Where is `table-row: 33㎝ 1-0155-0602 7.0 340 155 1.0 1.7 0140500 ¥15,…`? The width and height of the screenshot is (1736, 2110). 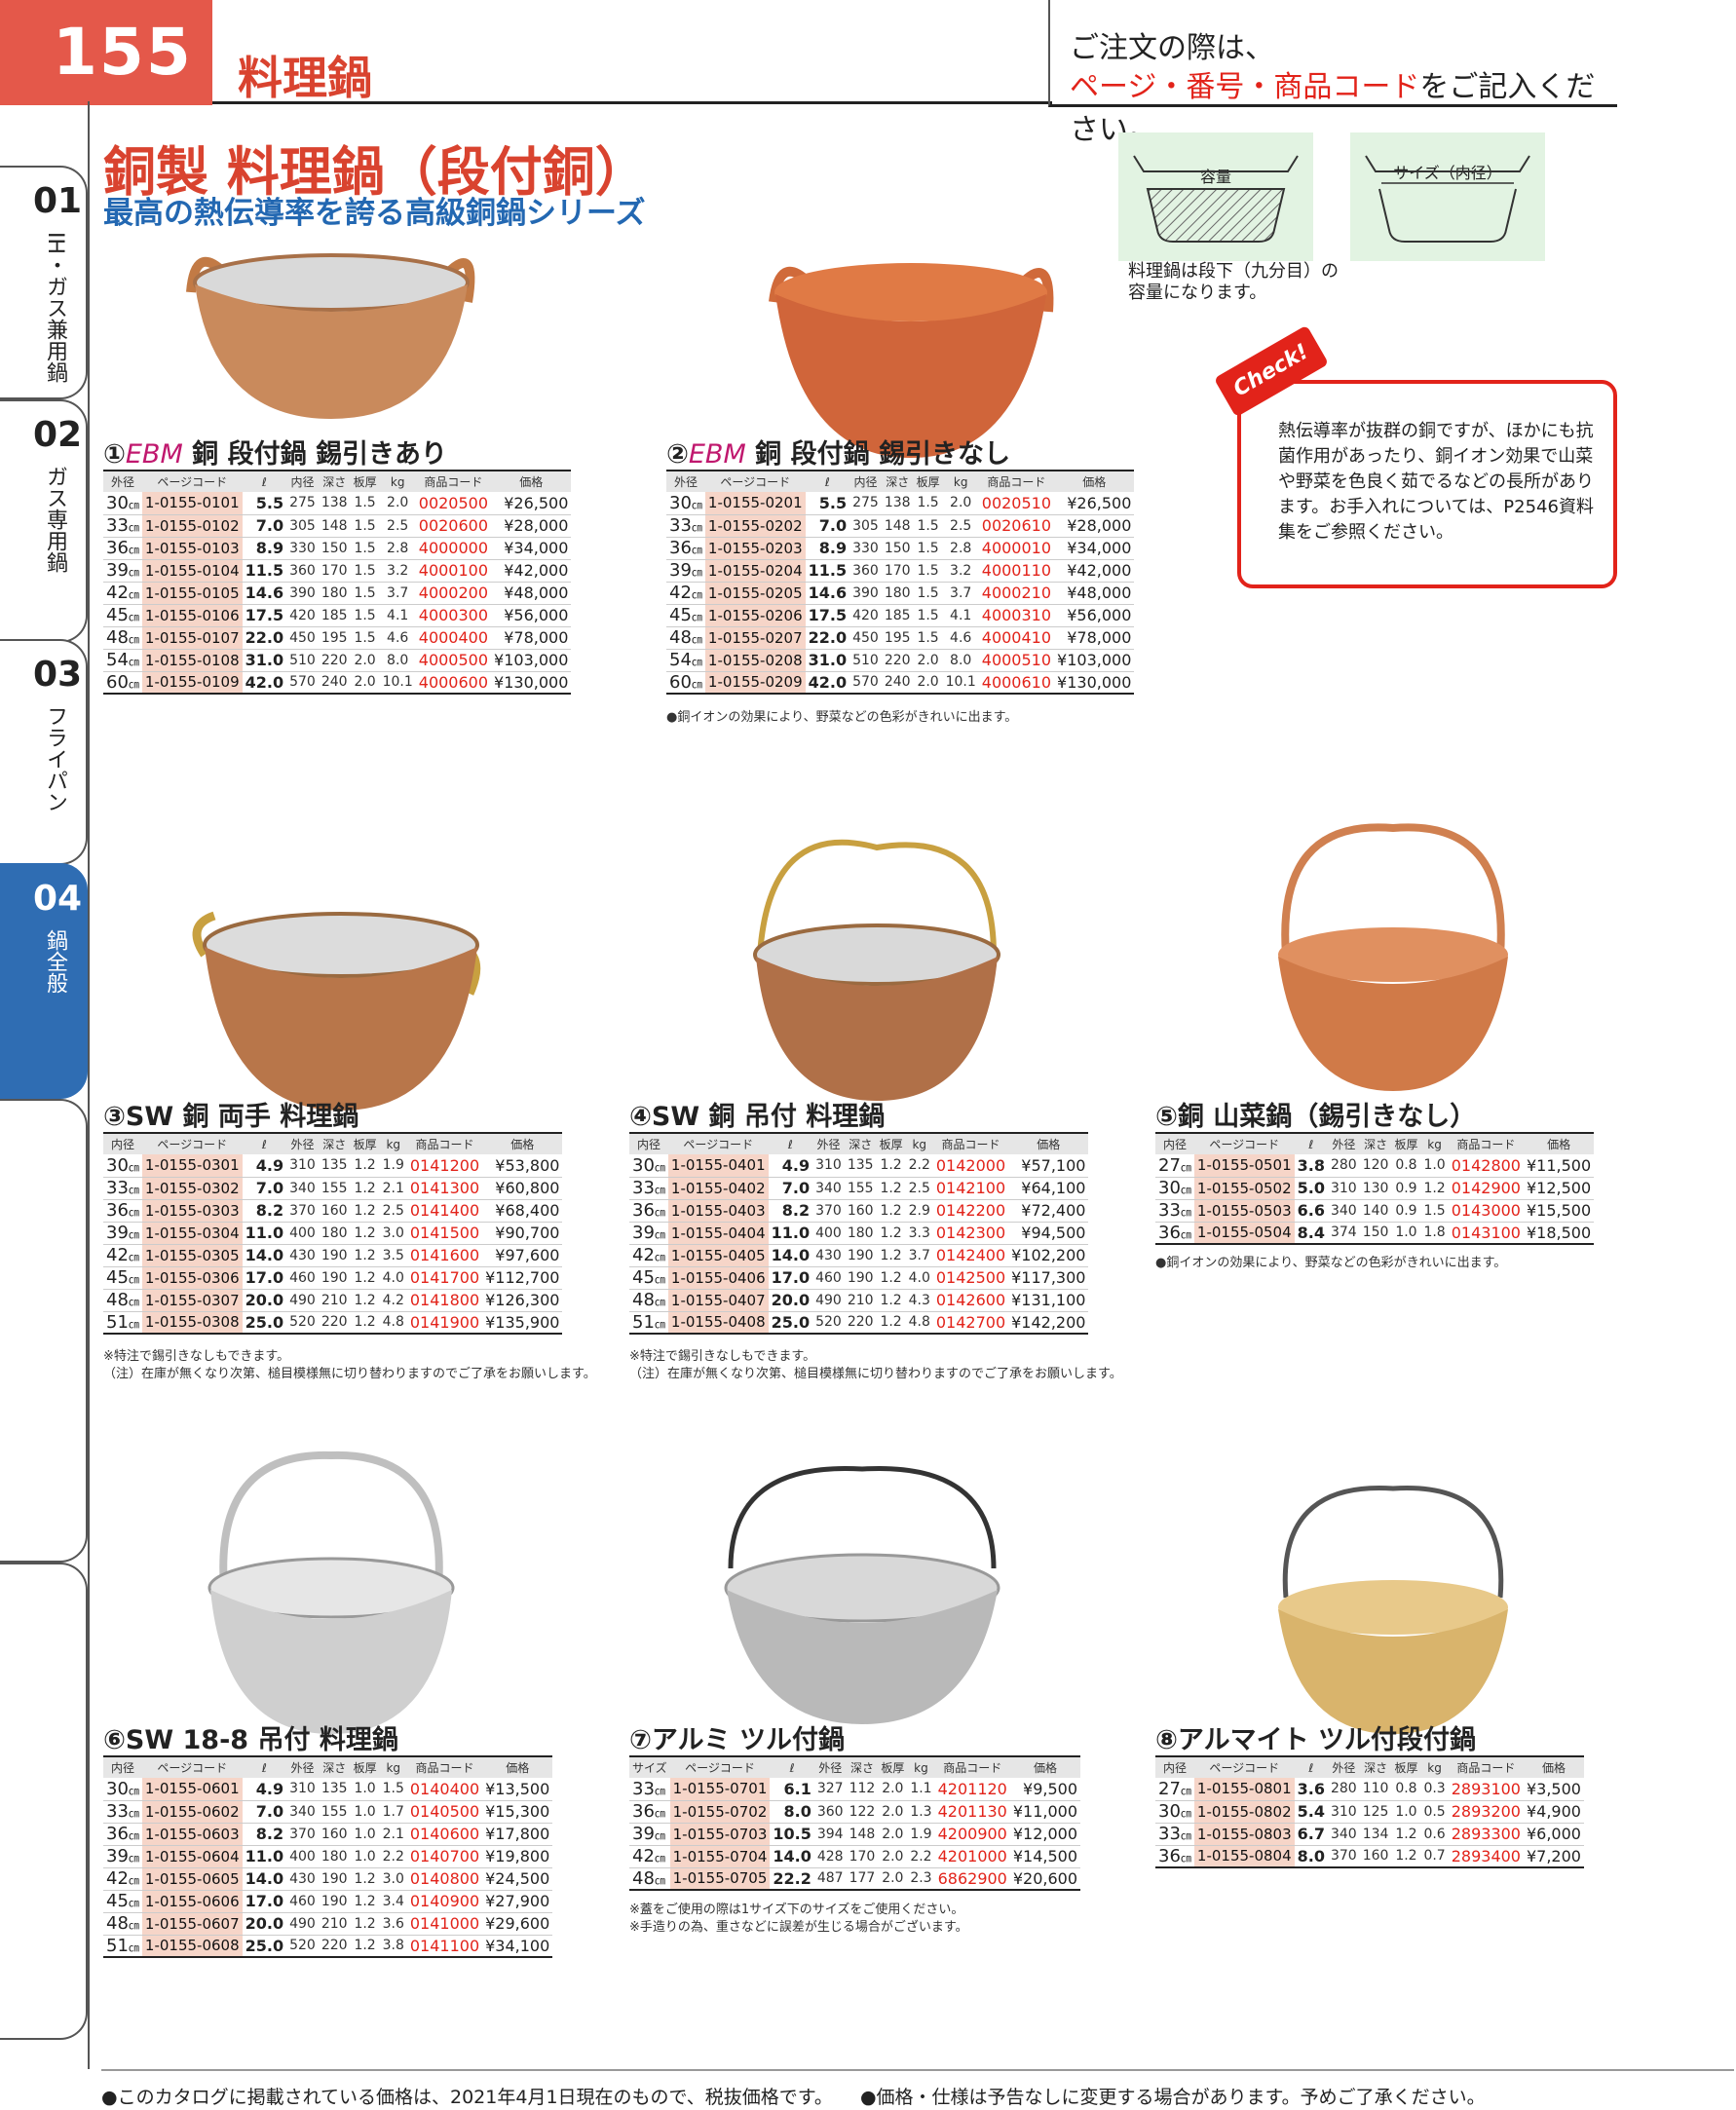 table-row: 33㎝ 1-0155-0602 7.0 340 155 1.0 1.7 0140500 ¥15,… is located at coordinates (328, 1812).